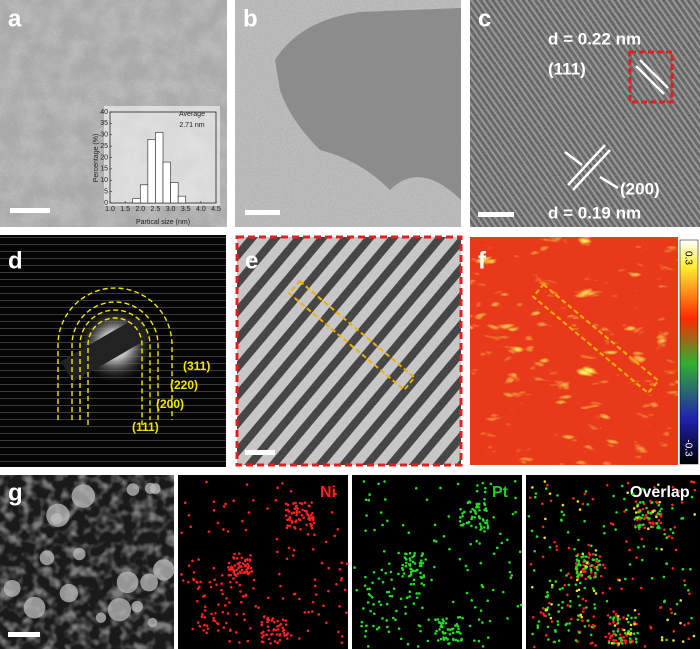 The image size is (700, 649). Describe the element at coordinates (216, 209) in the screenshot. I see `x-tick-label: 4.5` at that location.